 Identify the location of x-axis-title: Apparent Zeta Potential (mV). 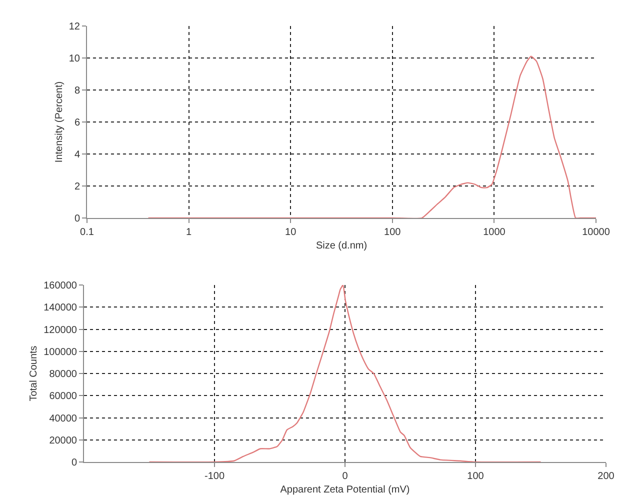
(345, 490).